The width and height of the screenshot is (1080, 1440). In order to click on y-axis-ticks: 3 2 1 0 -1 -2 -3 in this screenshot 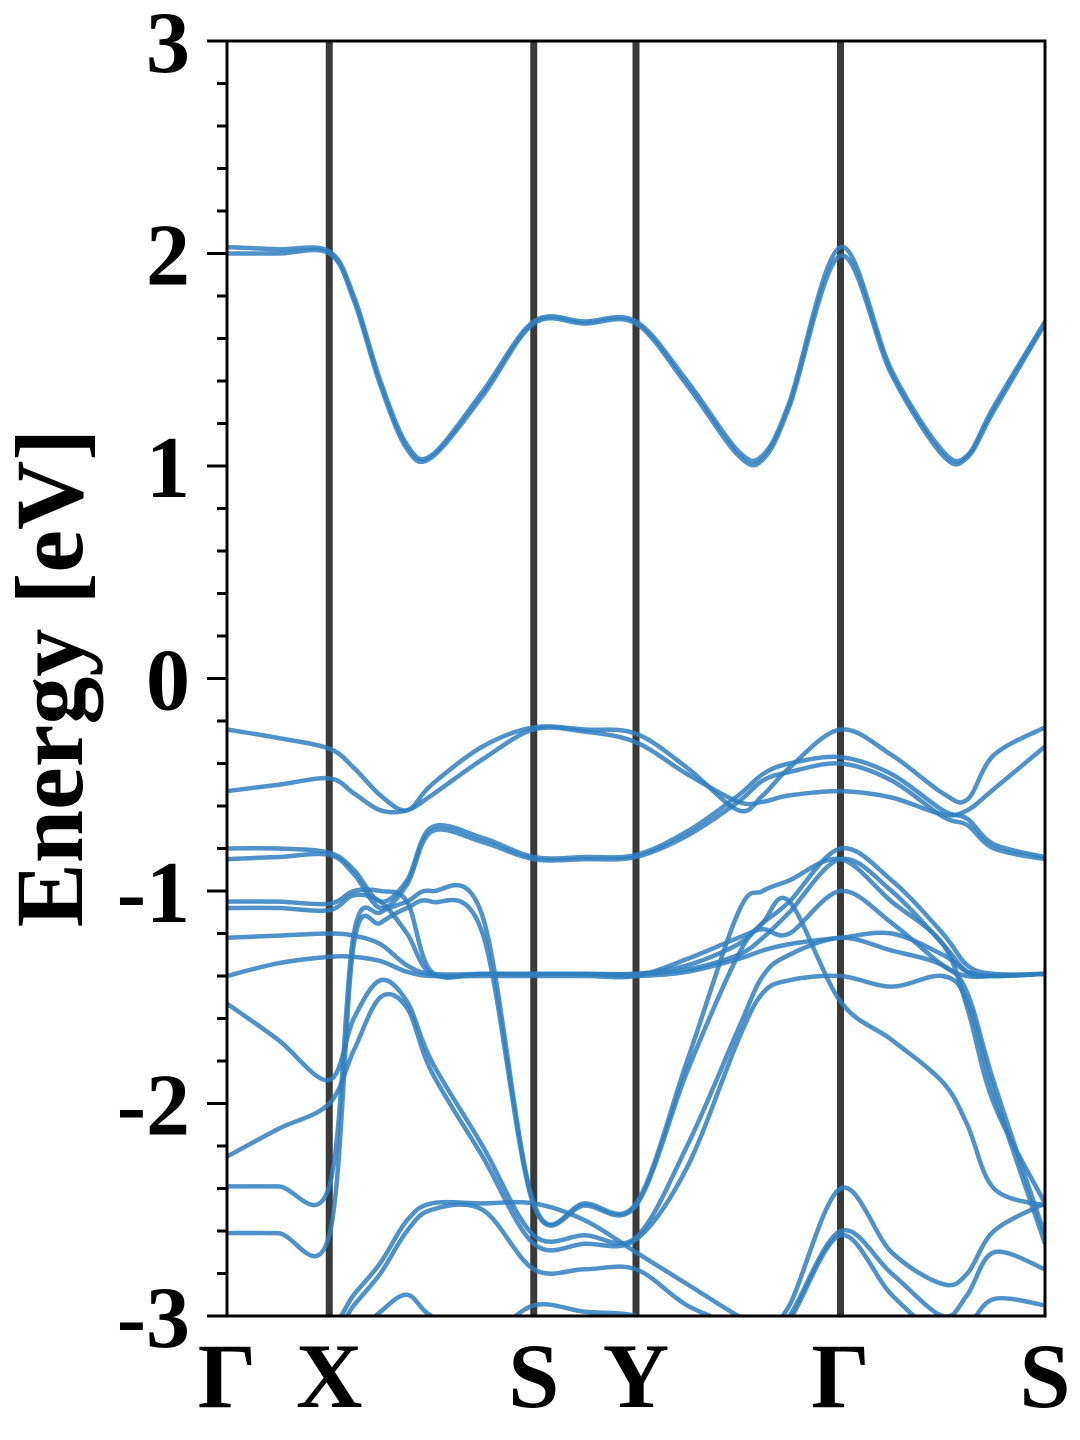, I will do `click(172, 683)`.